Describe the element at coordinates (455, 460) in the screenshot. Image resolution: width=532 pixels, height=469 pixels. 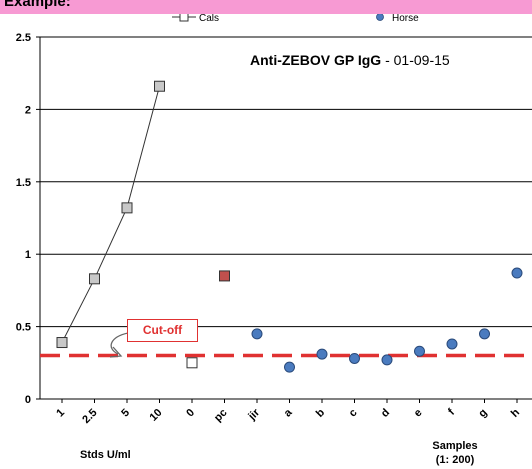
I see `group-label-dilution: (1: 200)` at that location.